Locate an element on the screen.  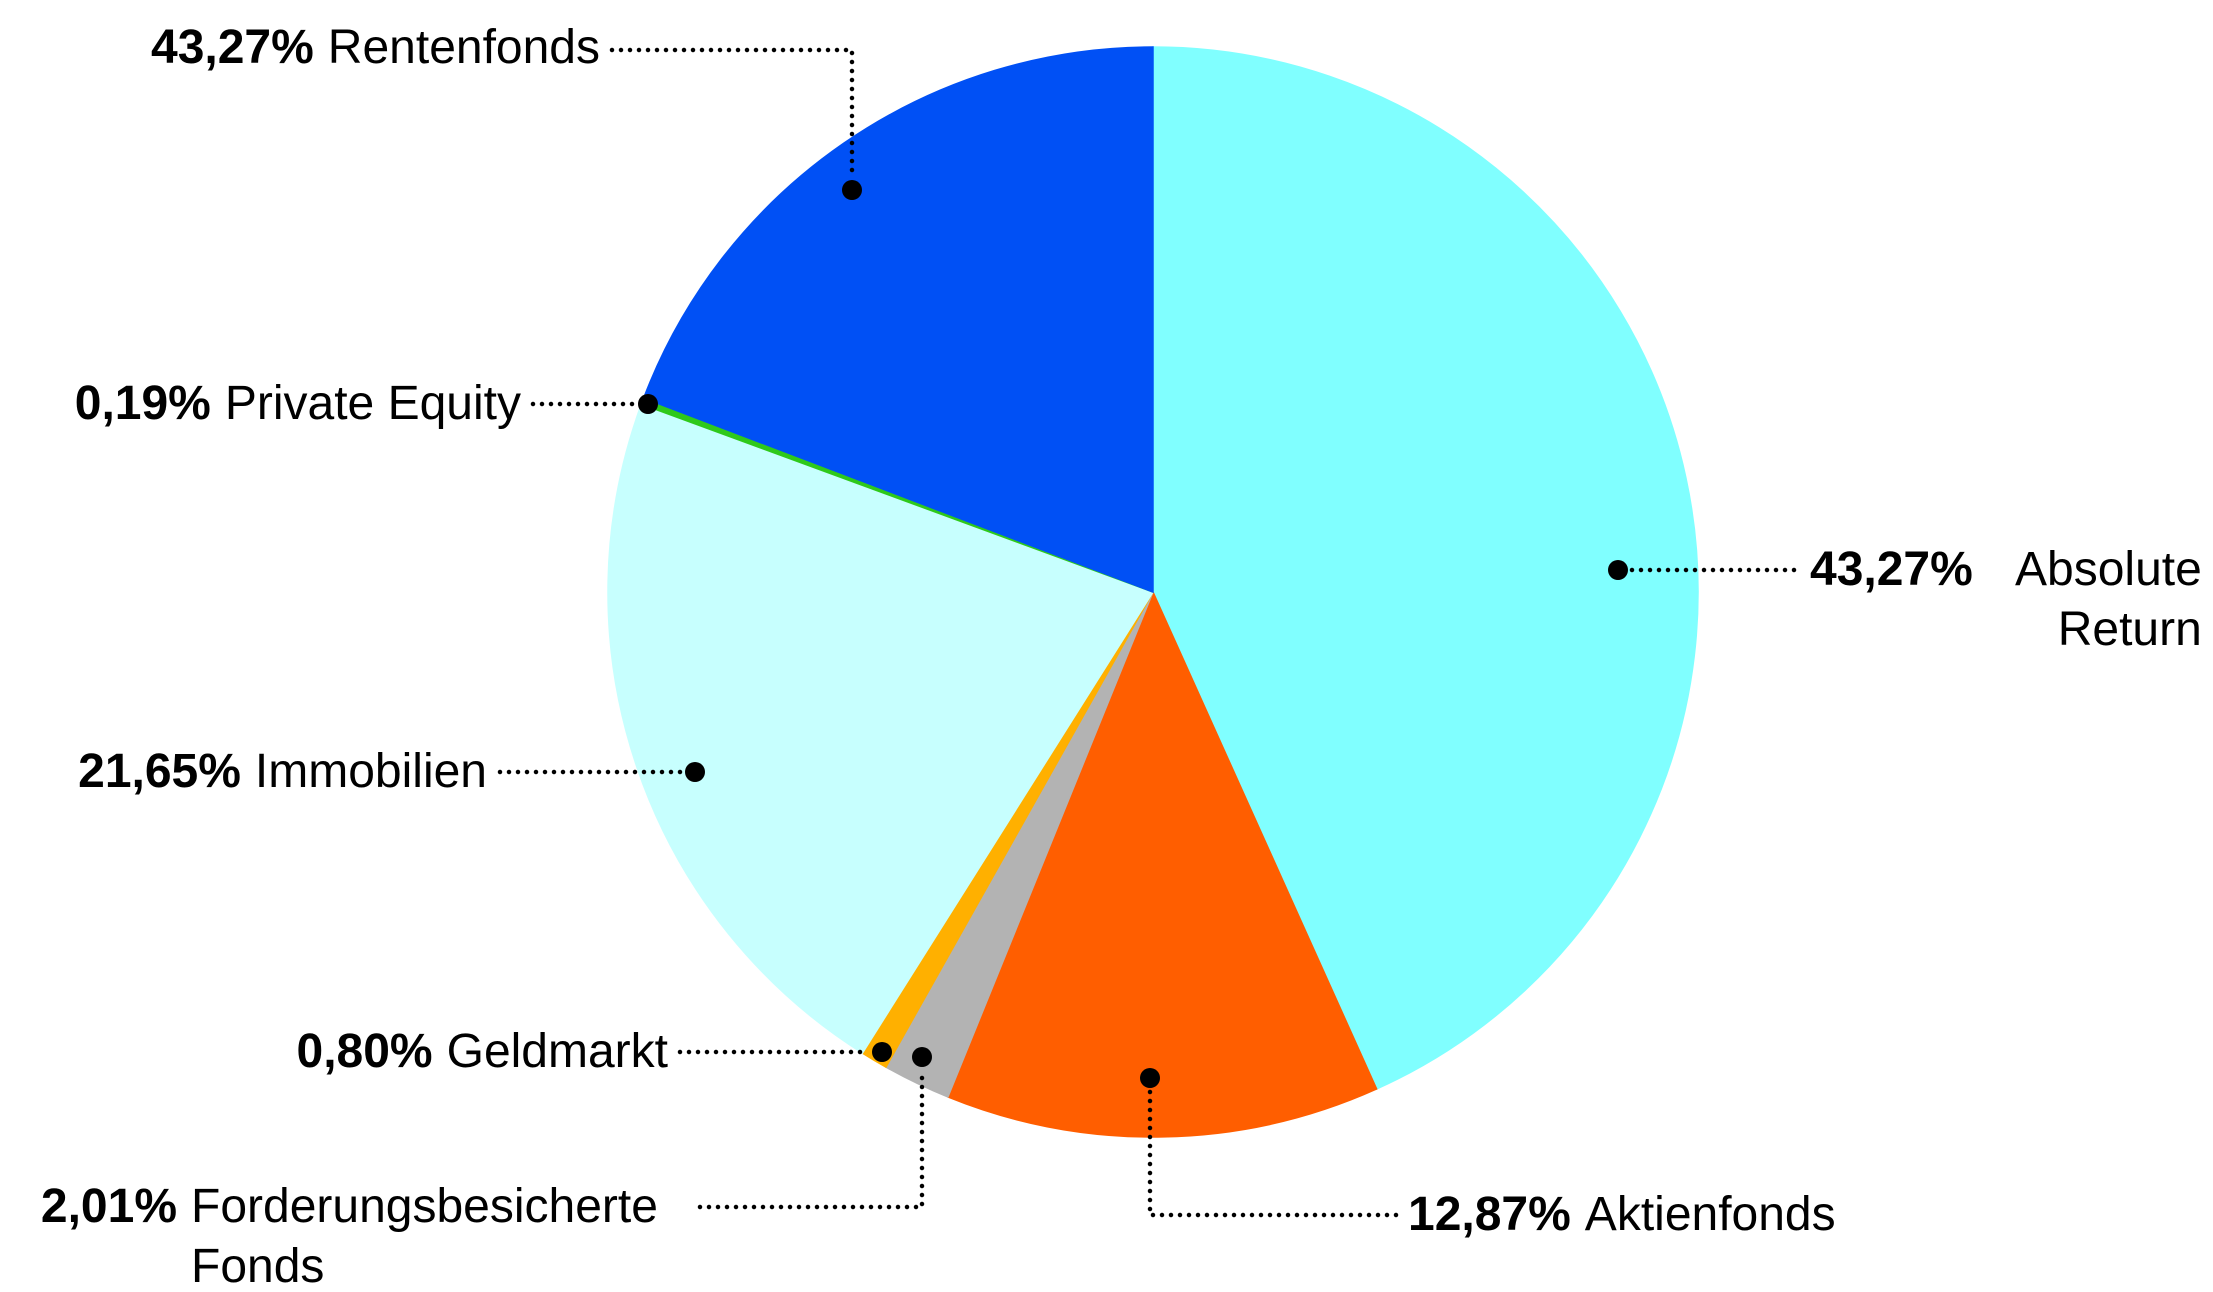
label-private-equity: 0,19% Private Equity is located at coordinates (298, 404).